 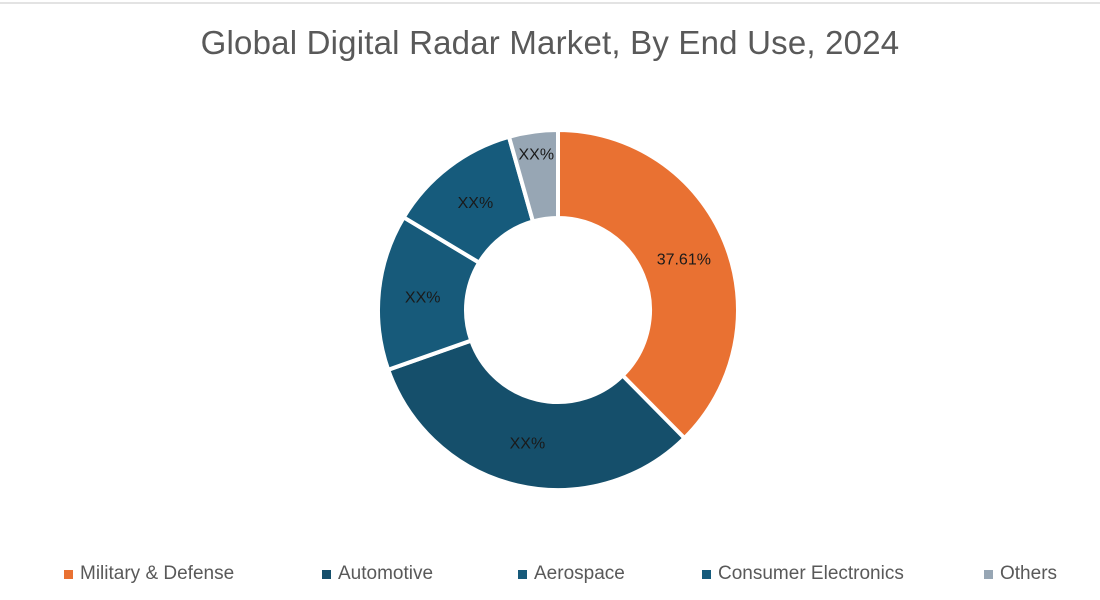 I want to click on donut-slice-military-defense, so click(x=648, y=284).